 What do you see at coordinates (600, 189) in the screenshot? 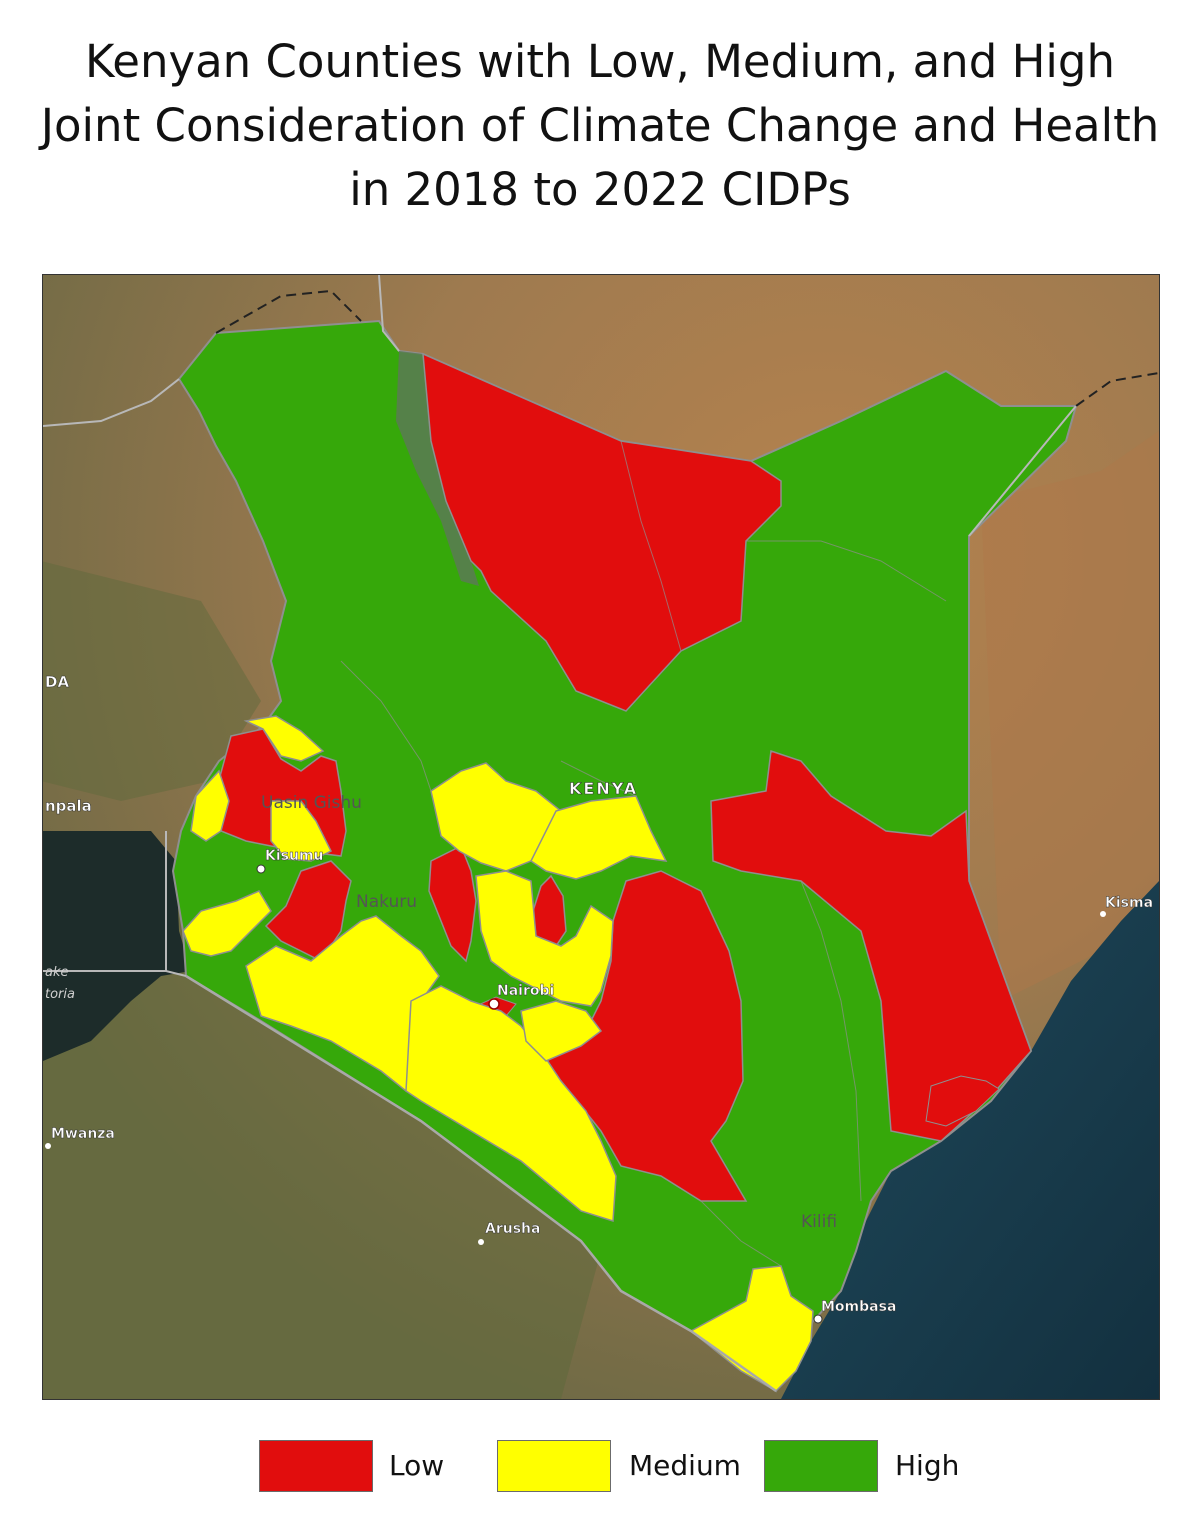
I see `title-line-3: in 2018 to 2022 CIDPs` at bounding box center [600, 189].